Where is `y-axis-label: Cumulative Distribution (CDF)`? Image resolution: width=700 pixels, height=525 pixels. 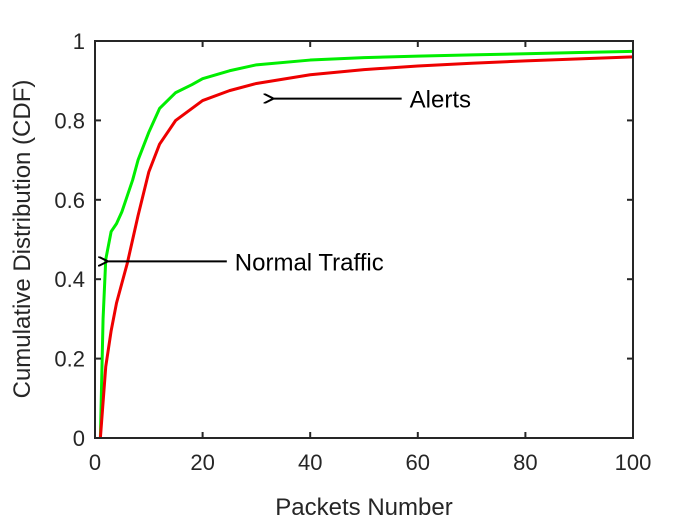 y-axis-label: Cumulative Distribution (CDF) is located at coordinates (22, 239).